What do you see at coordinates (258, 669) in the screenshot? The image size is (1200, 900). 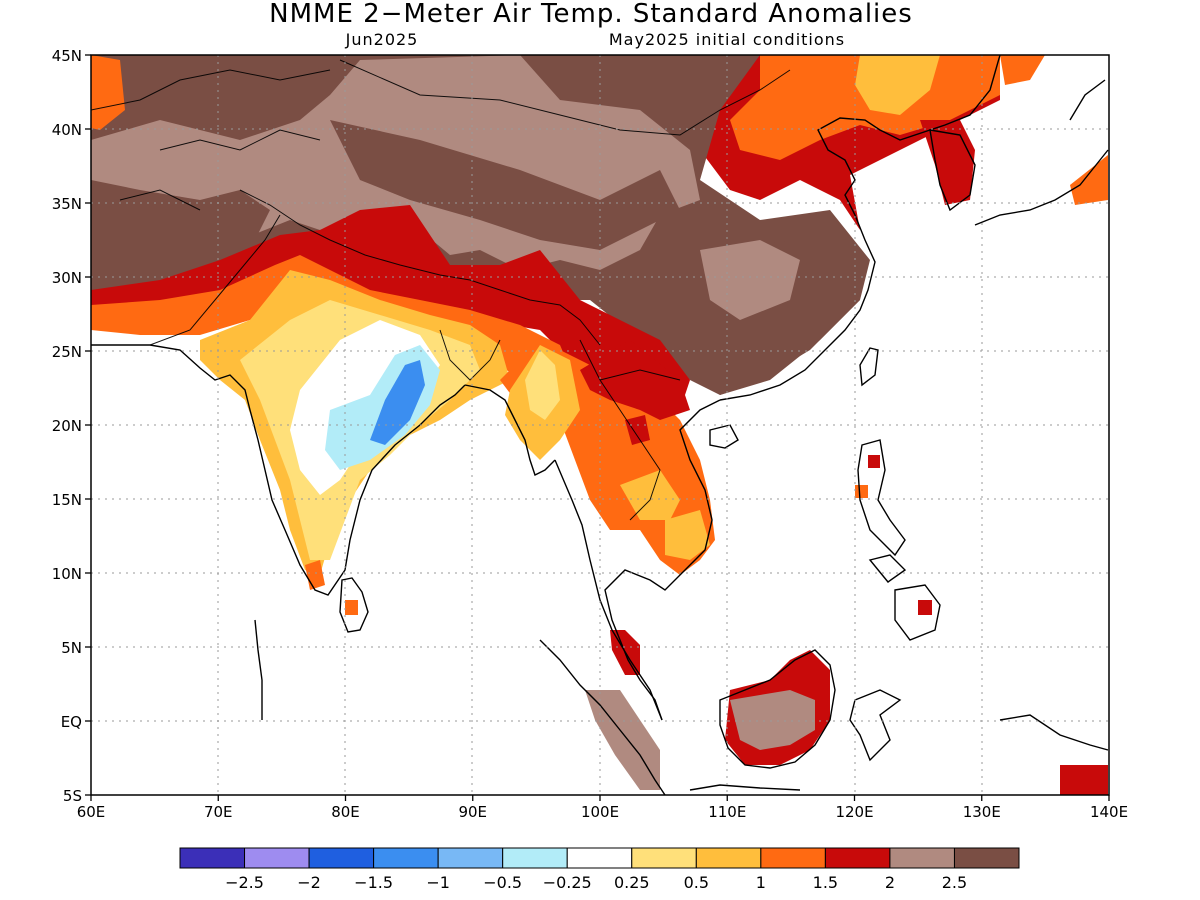 I see `coast-maldives` at bounding box center [258, 669].